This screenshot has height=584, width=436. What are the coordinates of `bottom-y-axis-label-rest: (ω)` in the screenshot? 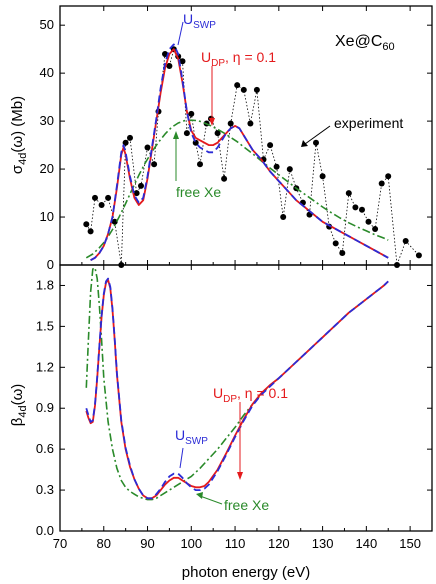 It's located at (17, 395).